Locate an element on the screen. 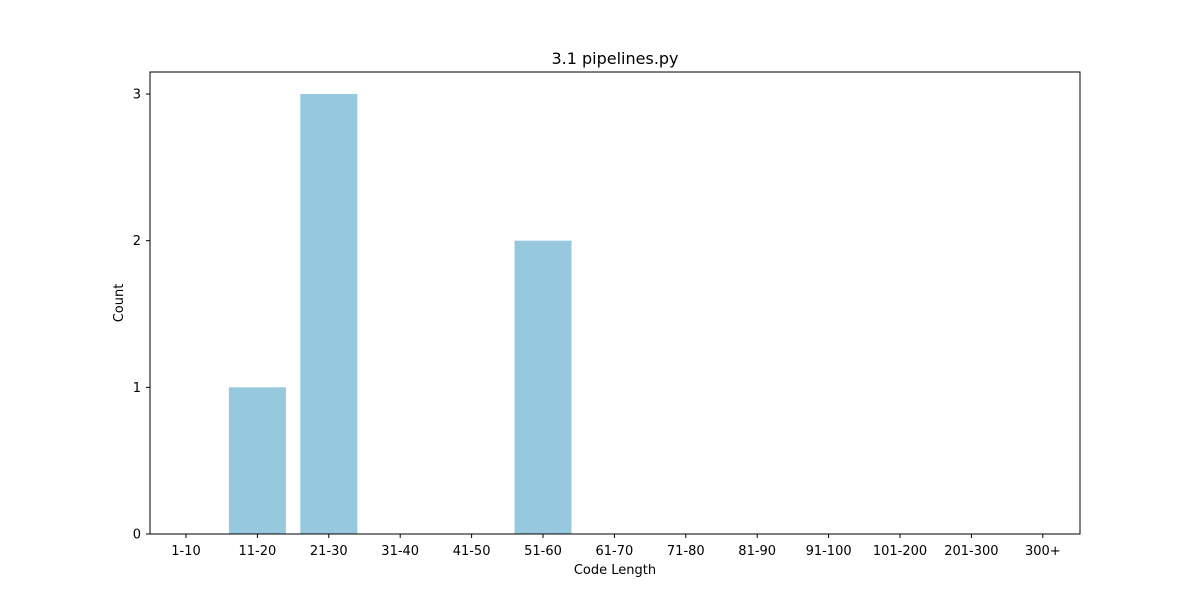 This screenshot has width=1200, height=604. x-tick-label: 61-70 is located at coordinates (615, 551).